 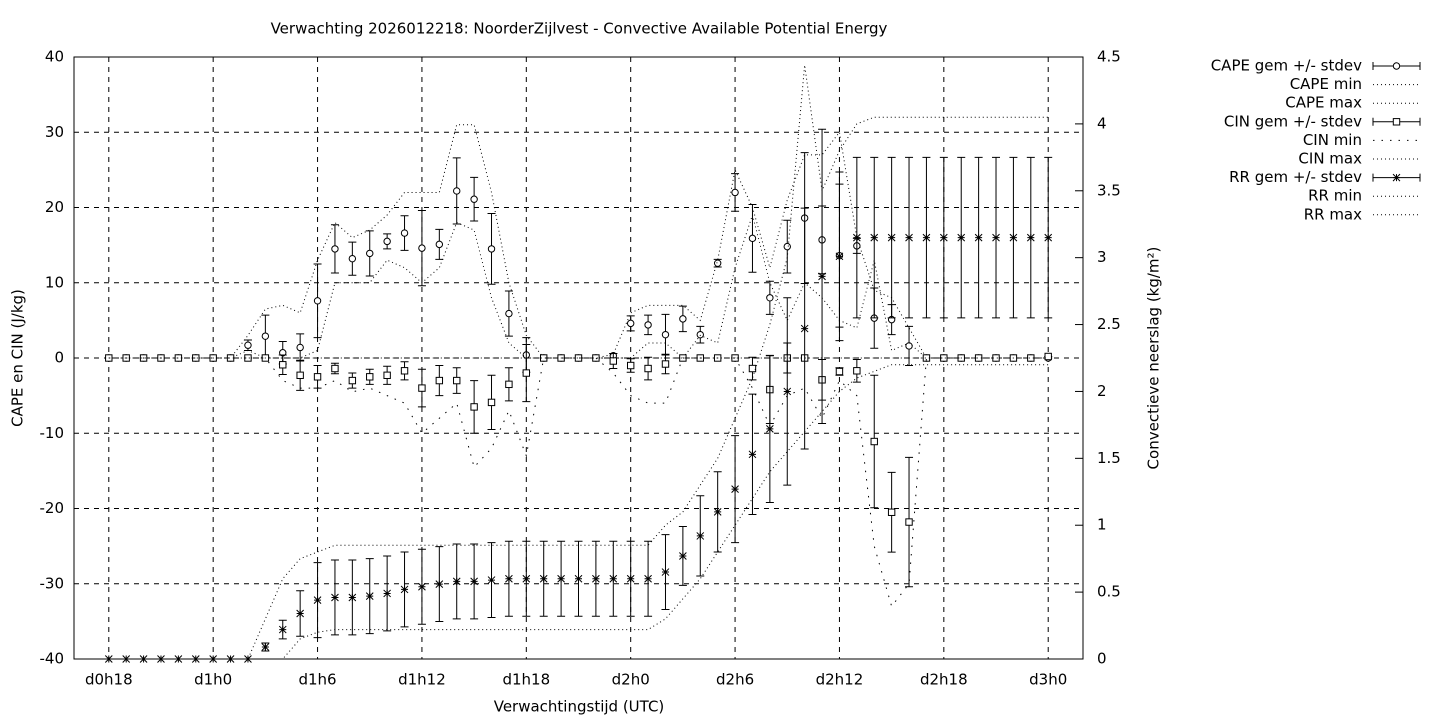 I want to click on y-tick-label: -10, so click(x=52, y=433).